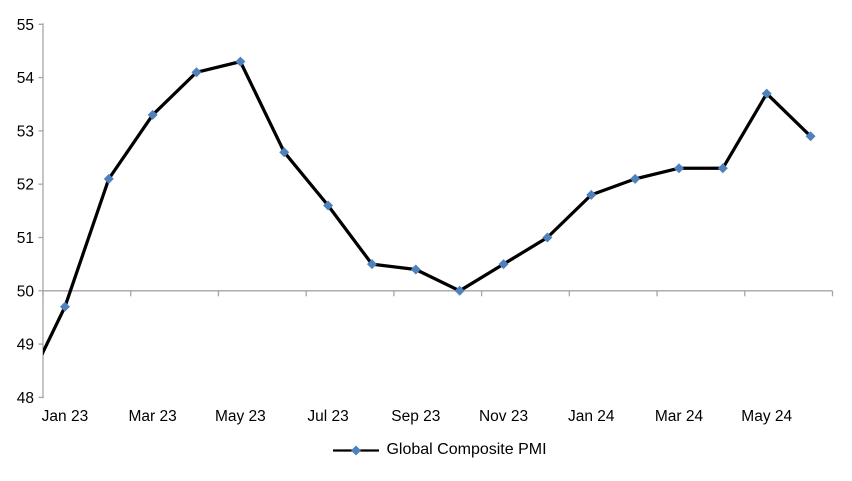  I want to click on y-axis-tick-label: 50, so click(26, 291).